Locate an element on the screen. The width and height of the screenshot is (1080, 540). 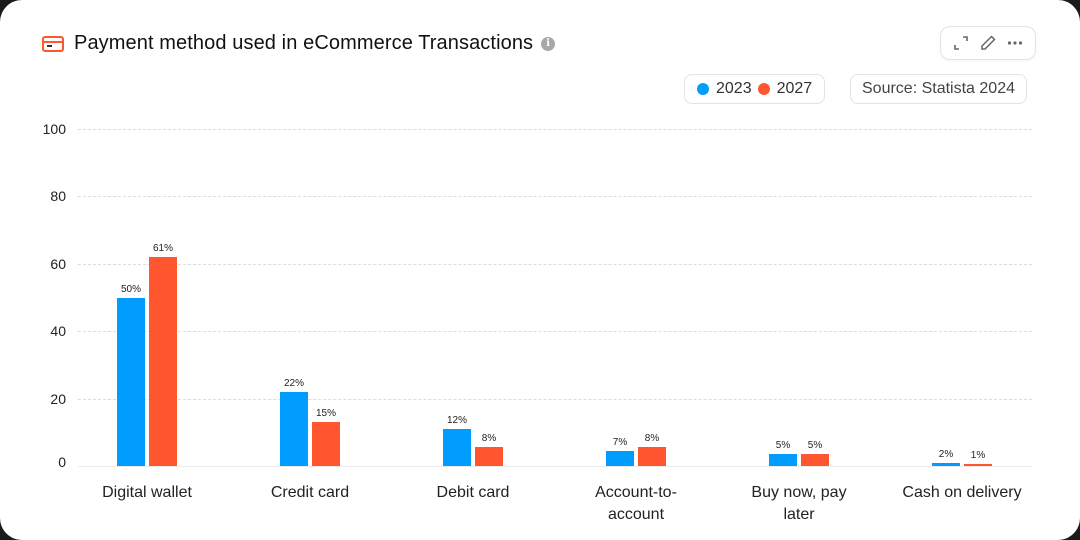
bar-value-label: 1% is located at coordinates (978, 455).